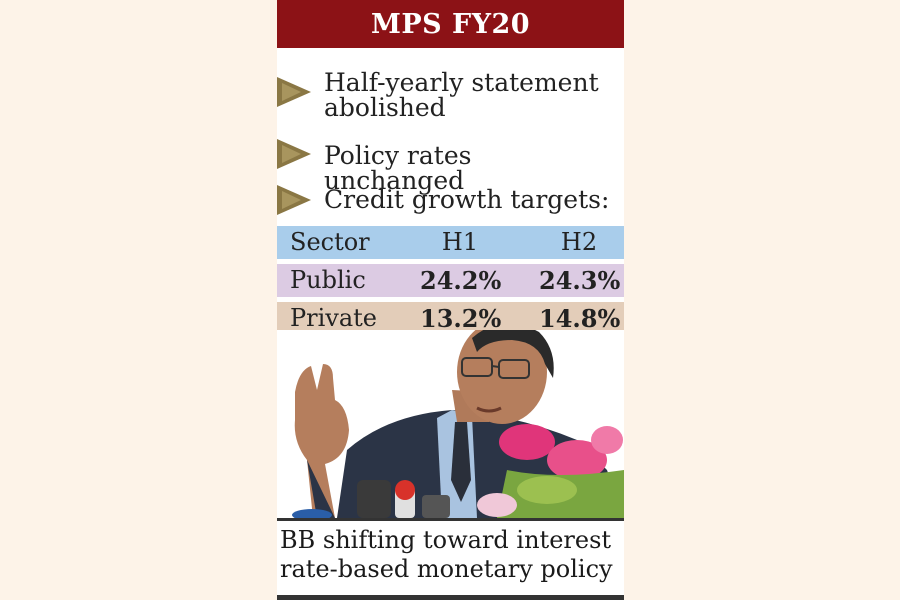  Describe the element at coordinates (334, 318) in the screenshot. I see `table-cell: Private` at that location.